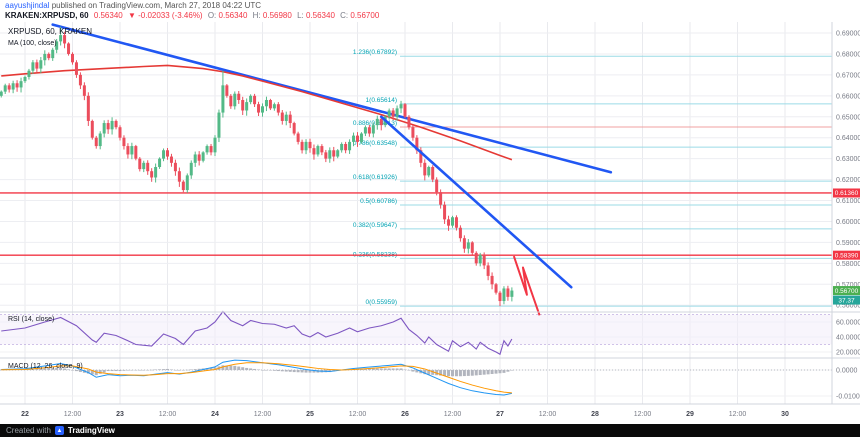 The height and width of the screenshot is (437, 860). Describe the element at coordinates (27, 5) in the screenshot. I see `author-link: aayushjindal` at that location.